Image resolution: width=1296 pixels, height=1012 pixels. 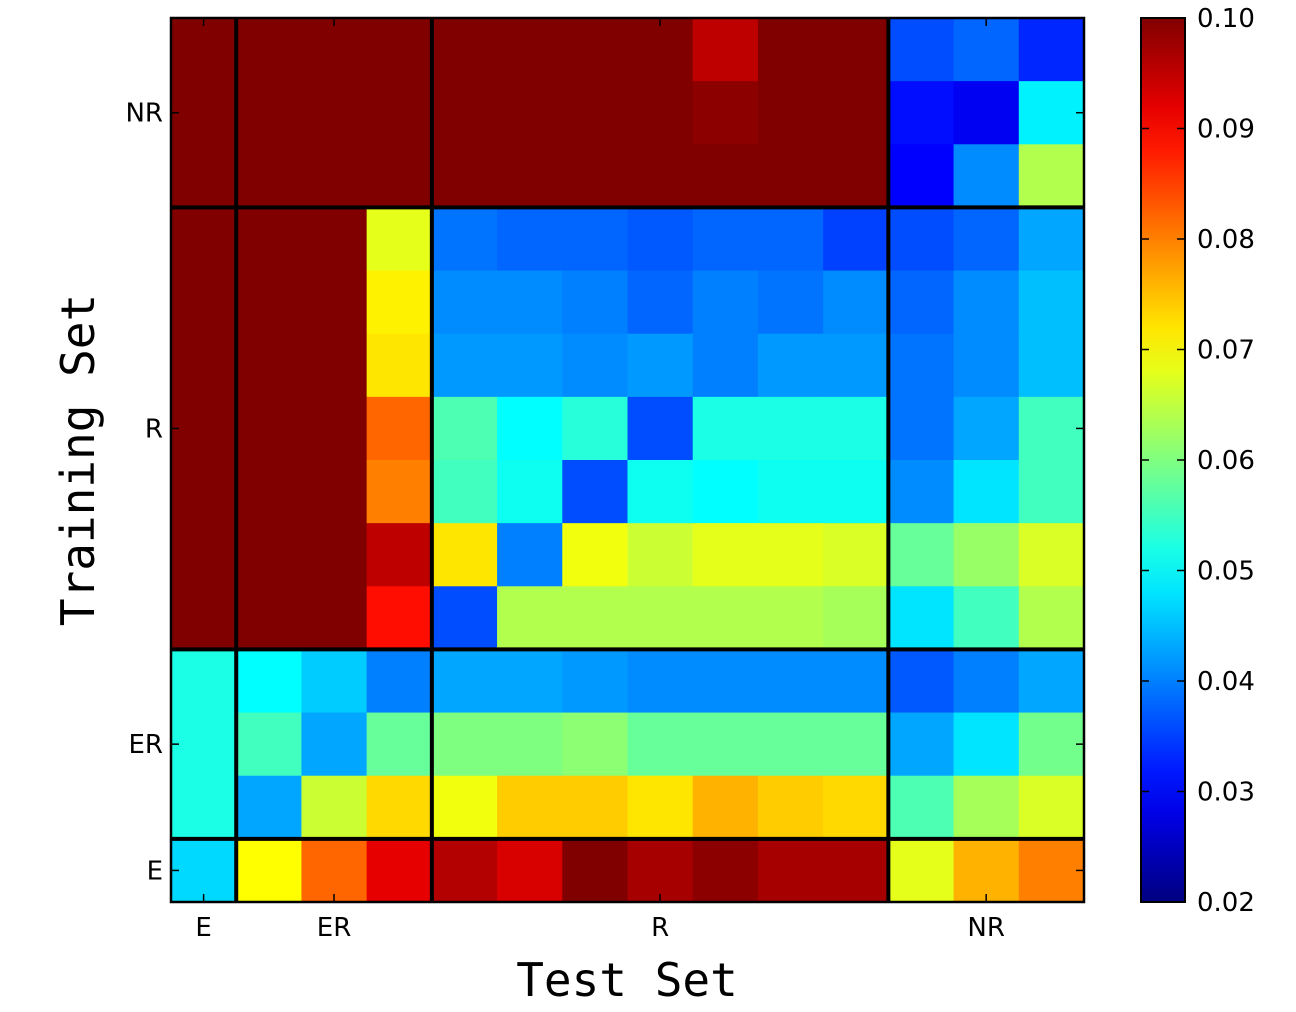 I want to click on colorbar-tick-label: 0.09, so click(x=1226, y=130).